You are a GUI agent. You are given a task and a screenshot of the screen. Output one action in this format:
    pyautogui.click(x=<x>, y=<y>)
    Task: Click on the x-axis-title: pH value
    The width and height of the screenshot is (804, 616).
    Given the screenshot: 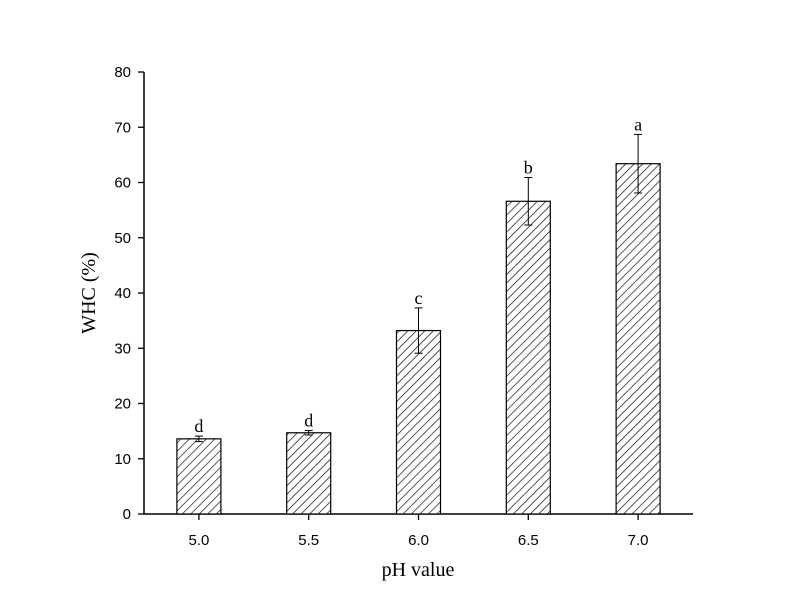 What is the action you would take?
    pyautogui.click(x=418, y=570)
    